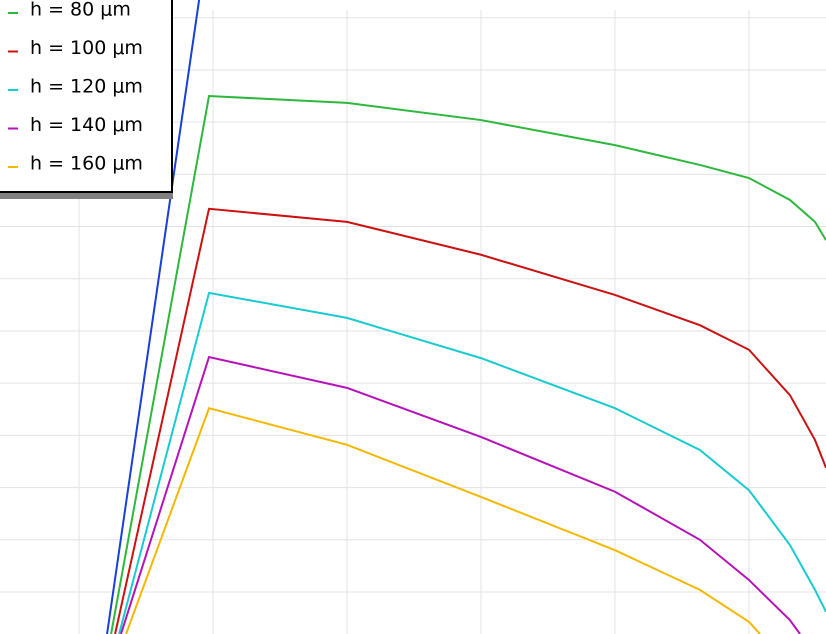  Describe the element at coordinates (86, 125) in the screenshot. I see `legend-label: h = 140 μm` at that location.